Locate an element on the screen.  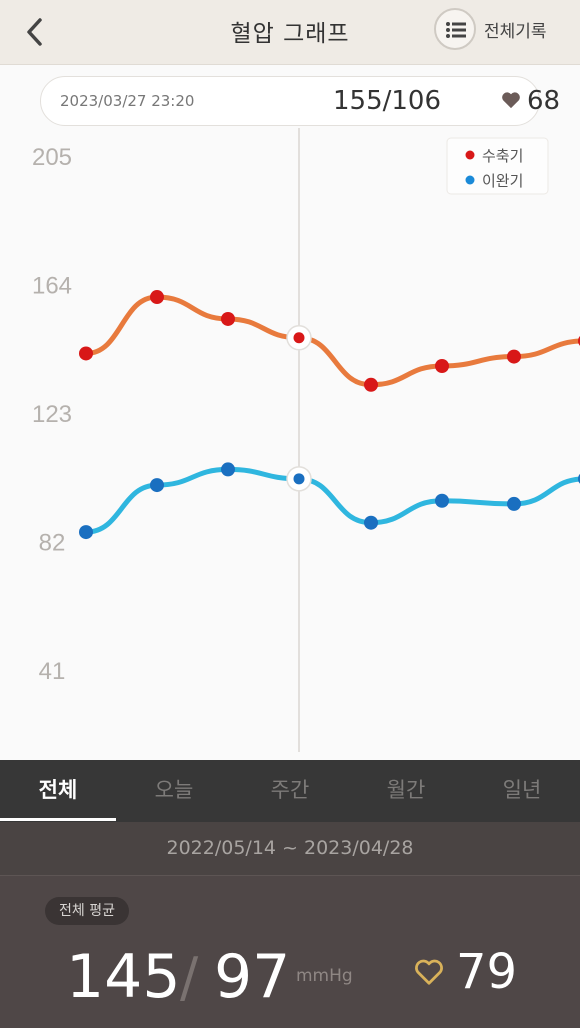
list-button is located at coordinates (455, 29).